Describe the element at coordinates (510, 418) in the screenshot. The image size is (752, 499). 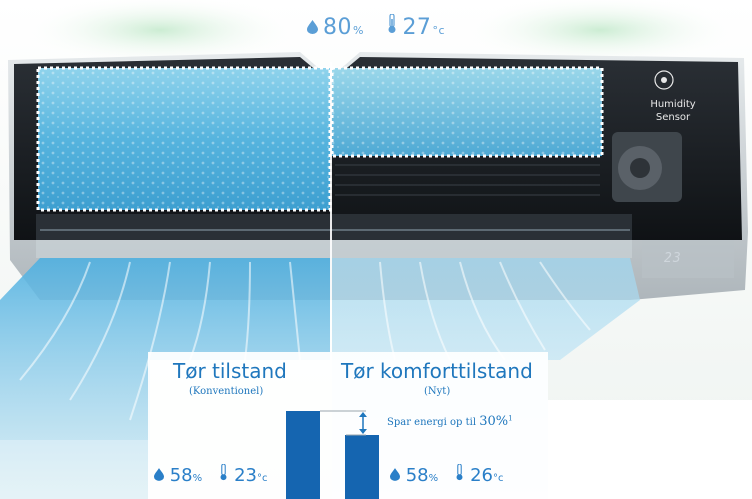
I see `saving-footnote: 1` at that location.